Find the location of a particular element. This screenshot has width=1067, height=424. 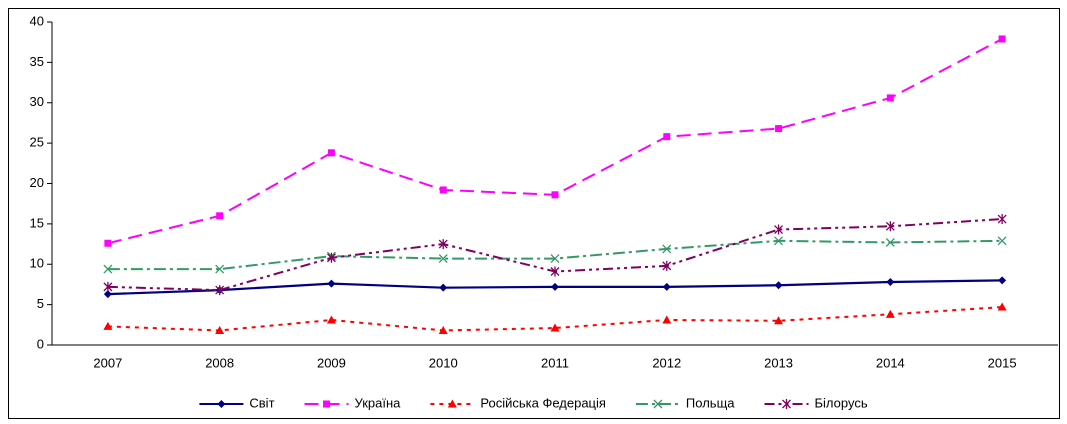

x-tick-label: 2012 is located at coordinates (666, 362).